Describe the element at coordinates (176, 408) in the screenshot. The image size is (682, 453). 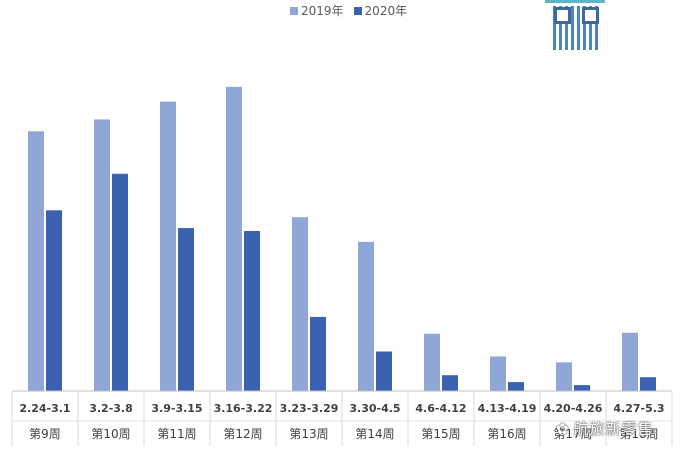
I see `x-tick-label: 3.9-3.15` at that location.